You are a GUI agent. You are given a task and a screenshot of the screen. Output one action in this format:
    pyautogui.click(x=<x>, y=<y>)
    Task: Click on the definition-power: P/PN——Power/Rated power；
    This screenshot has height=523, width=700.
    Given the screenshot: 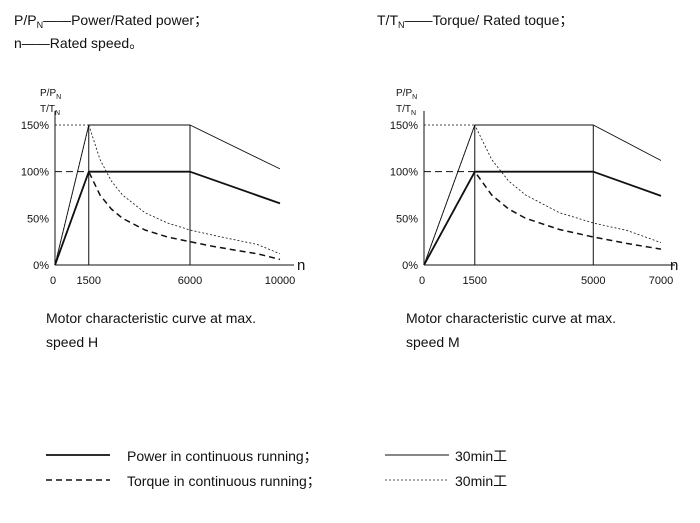 What is the action you would take?
    pyautogui.click(x=111, y=22)
    